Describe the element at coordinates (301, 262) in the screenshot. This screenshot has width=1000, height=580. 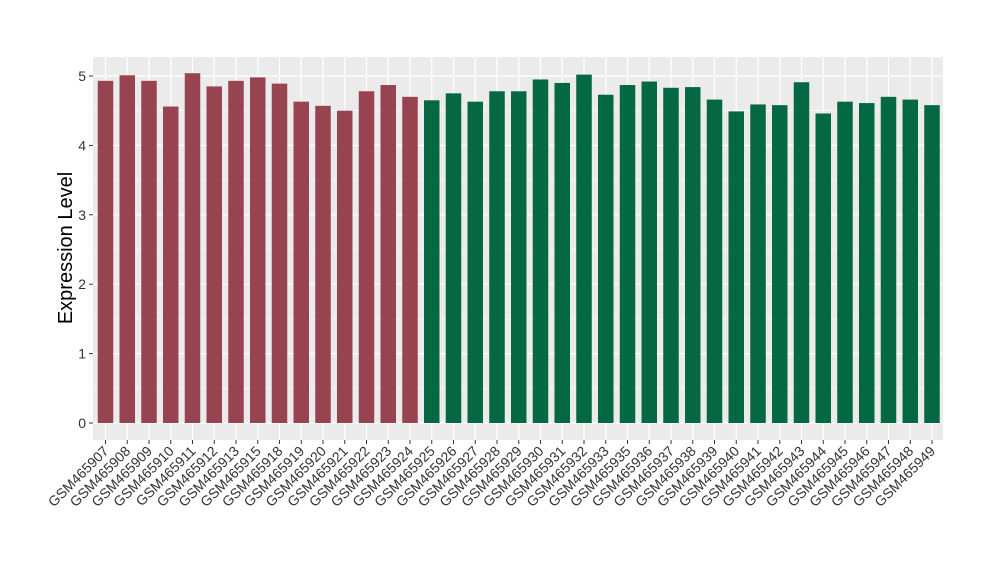
I see `bar-GSM465919` at that location.